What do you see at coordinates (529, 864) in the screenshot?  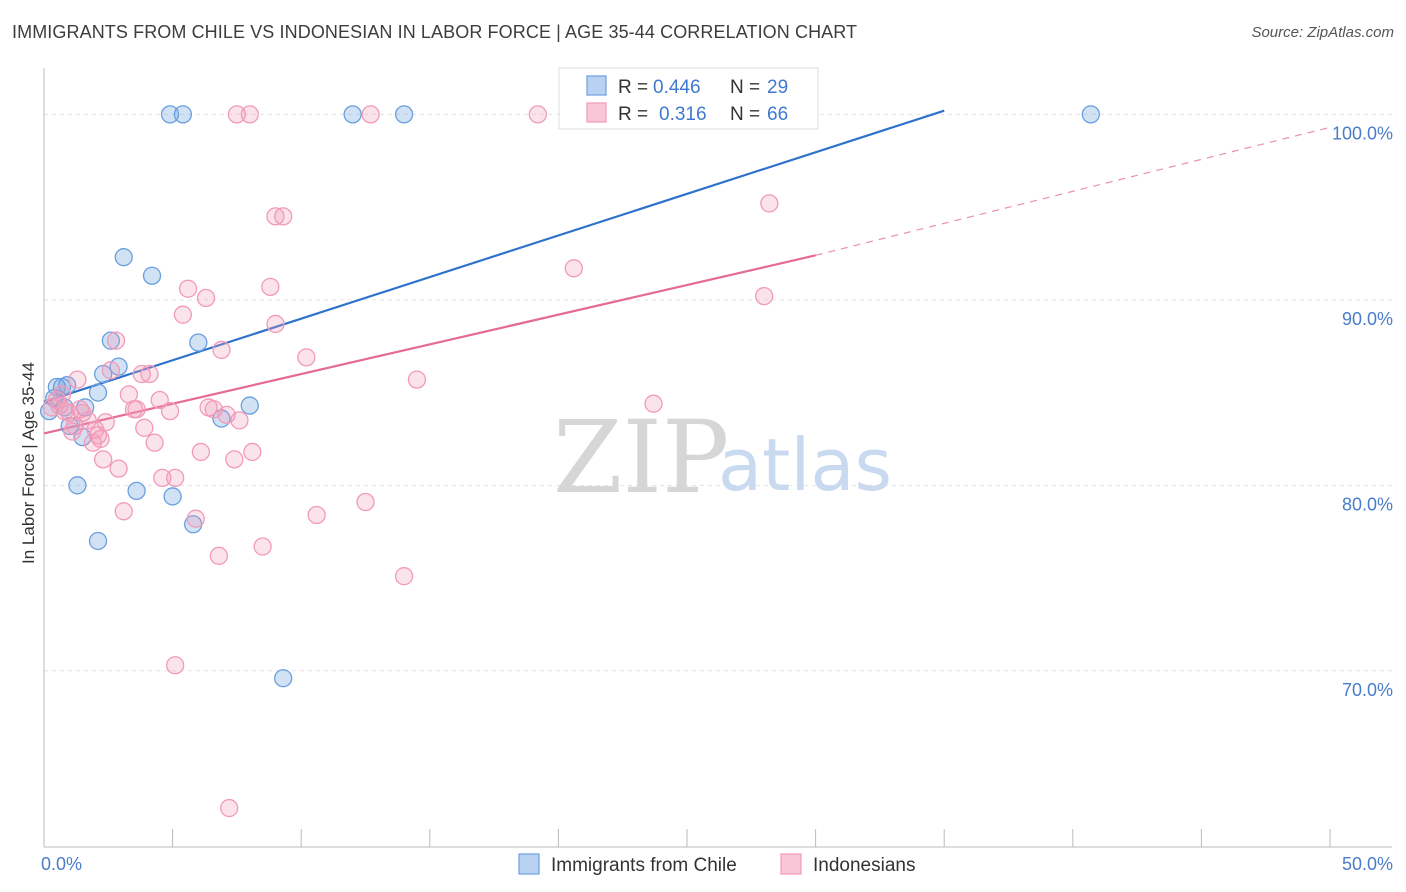 I see `bottom-legend-swatch-chile` at bounding box center [529, 864].